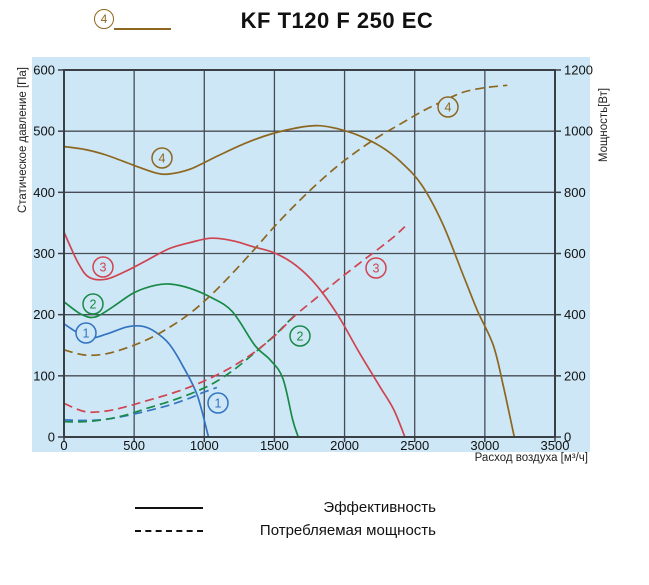  What do you see at coordinates (531, 458) in the screenshot?
I see `x-axis-label: Расход воздуха [м³/ч]` at bounding box center [531, 458].